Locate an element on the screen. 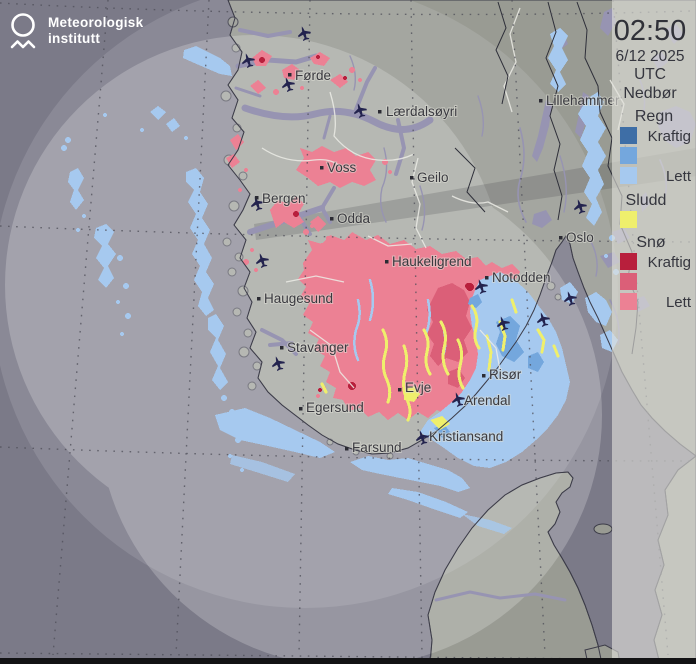 The height and width of the screenshot is (664, 696). bottom-bar is located at coordinates (348, 661).